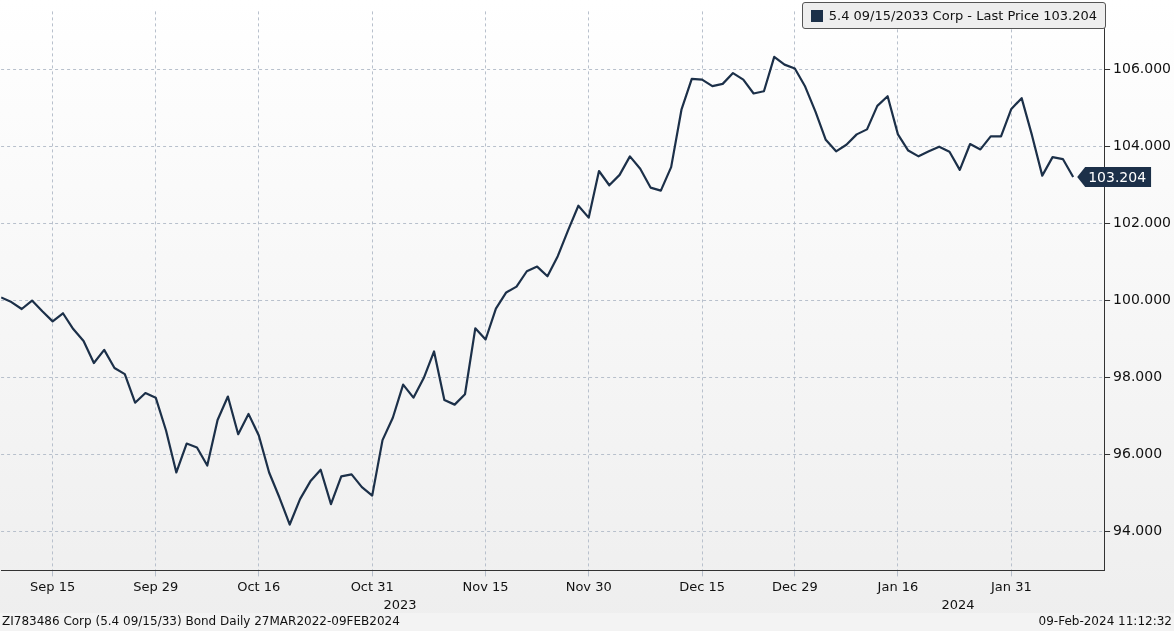 The height and width of the screenshot is (631, 1174). Describe the element at coordinates (588, 586) in the screenshot. I see `x-tick-label: Nov 30` at that location.